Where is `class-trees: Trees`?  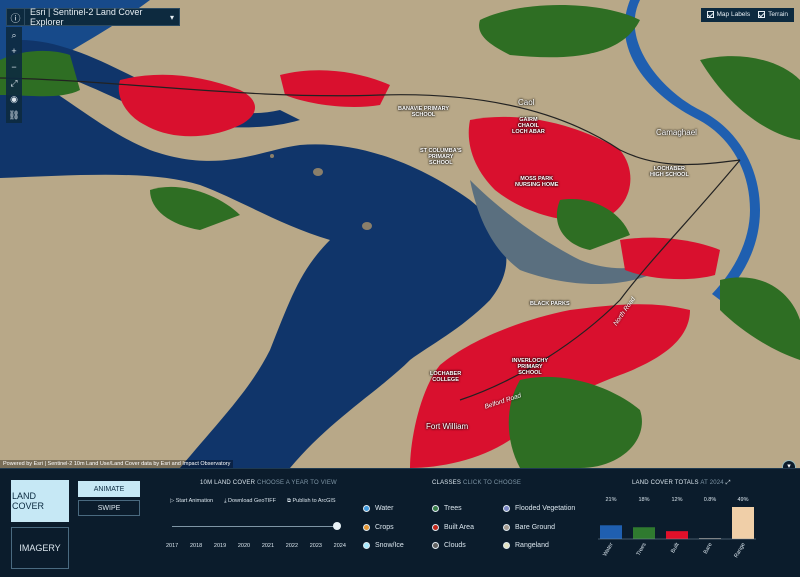
class-trees: Trees is located at coordinates (447, 508).